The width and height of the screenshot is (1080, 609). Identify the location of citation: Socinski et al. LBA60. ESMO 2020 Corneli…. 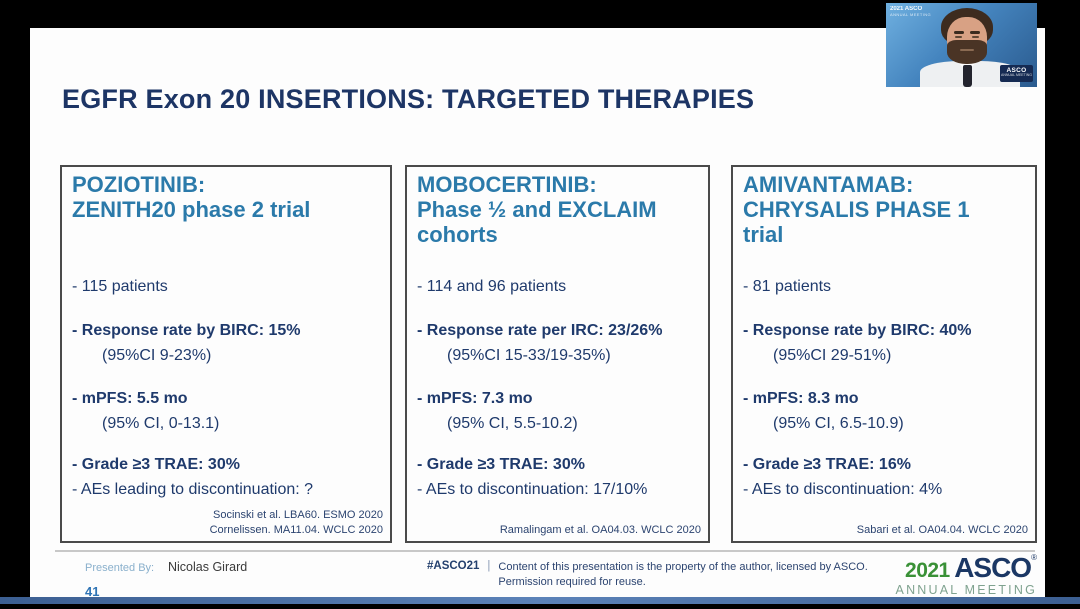
(296, 522).